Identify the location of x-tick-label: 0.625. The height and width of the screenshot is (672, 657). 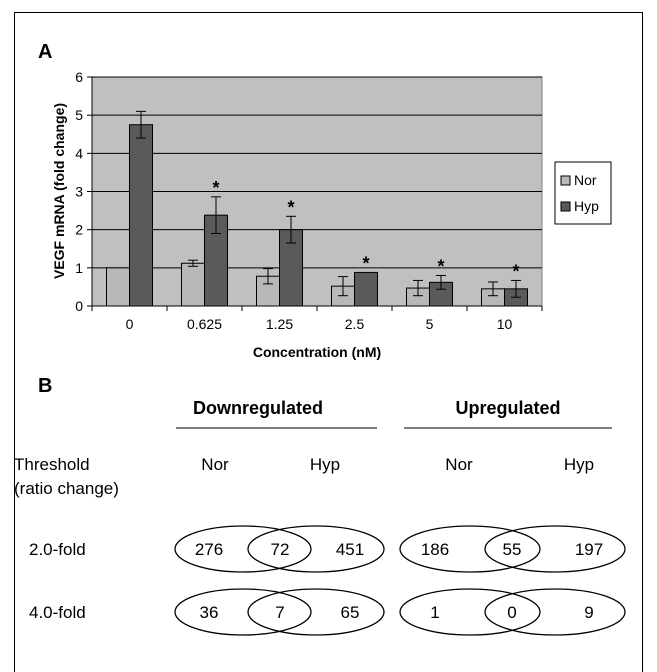
(204, 324).